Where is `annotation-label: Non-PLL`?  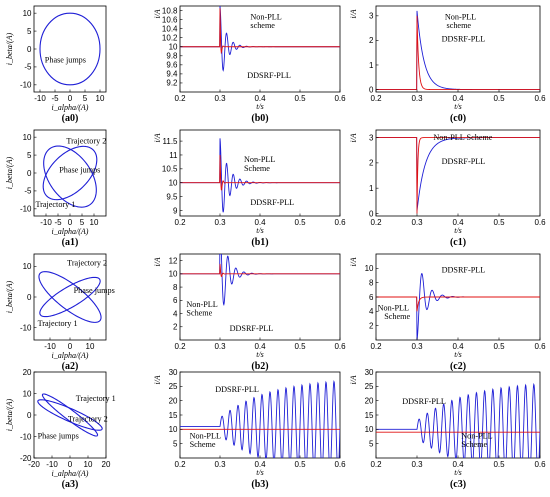
annotation-label: Non-PLL is located at coordinates (460, 16).